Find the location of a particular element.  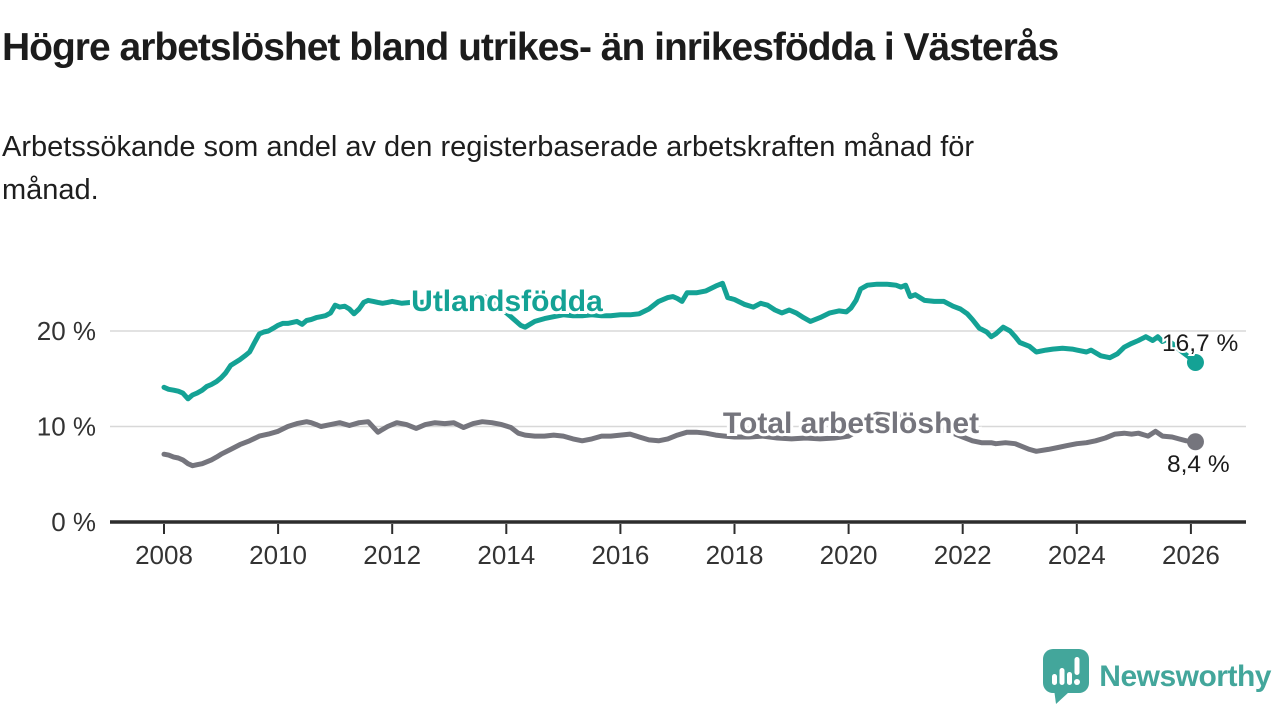

newsworthy-wordmark: Newsworthy is located at coordinates (1185, 676).